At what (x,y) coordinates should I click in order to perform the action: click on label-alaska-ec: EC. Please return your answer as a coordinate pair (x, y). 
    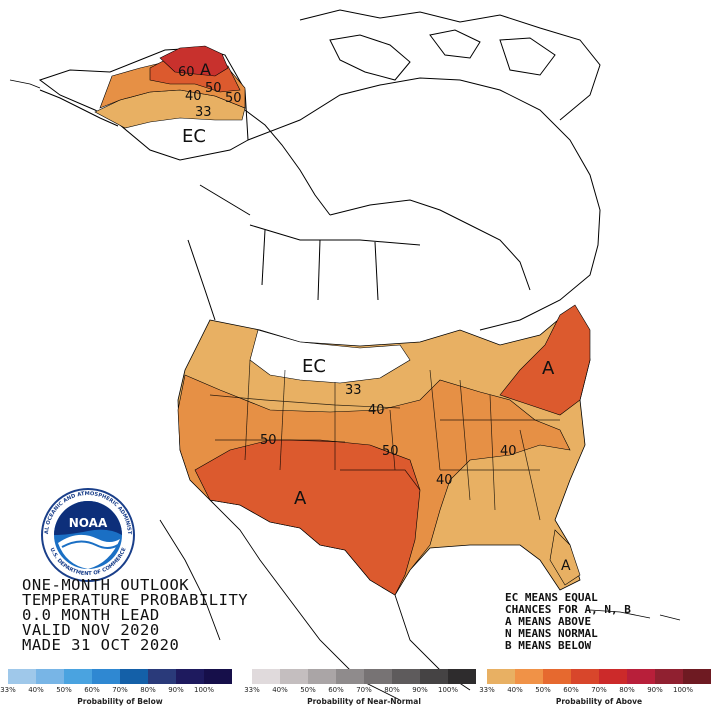
    Looking at the image, I should click on (194, 136).